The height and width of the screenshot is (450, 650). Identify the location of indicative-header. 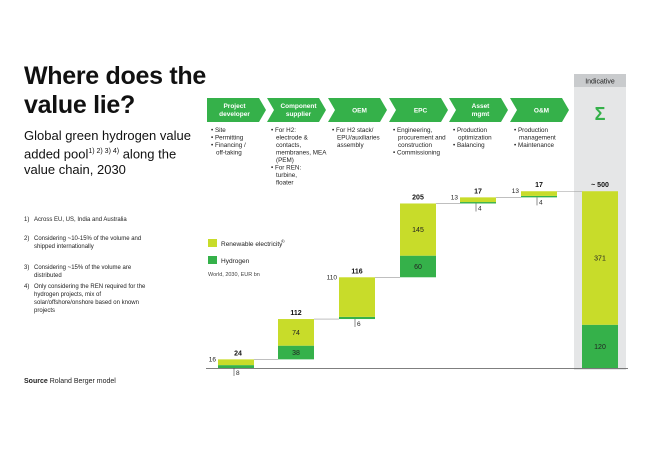
(600, 80).